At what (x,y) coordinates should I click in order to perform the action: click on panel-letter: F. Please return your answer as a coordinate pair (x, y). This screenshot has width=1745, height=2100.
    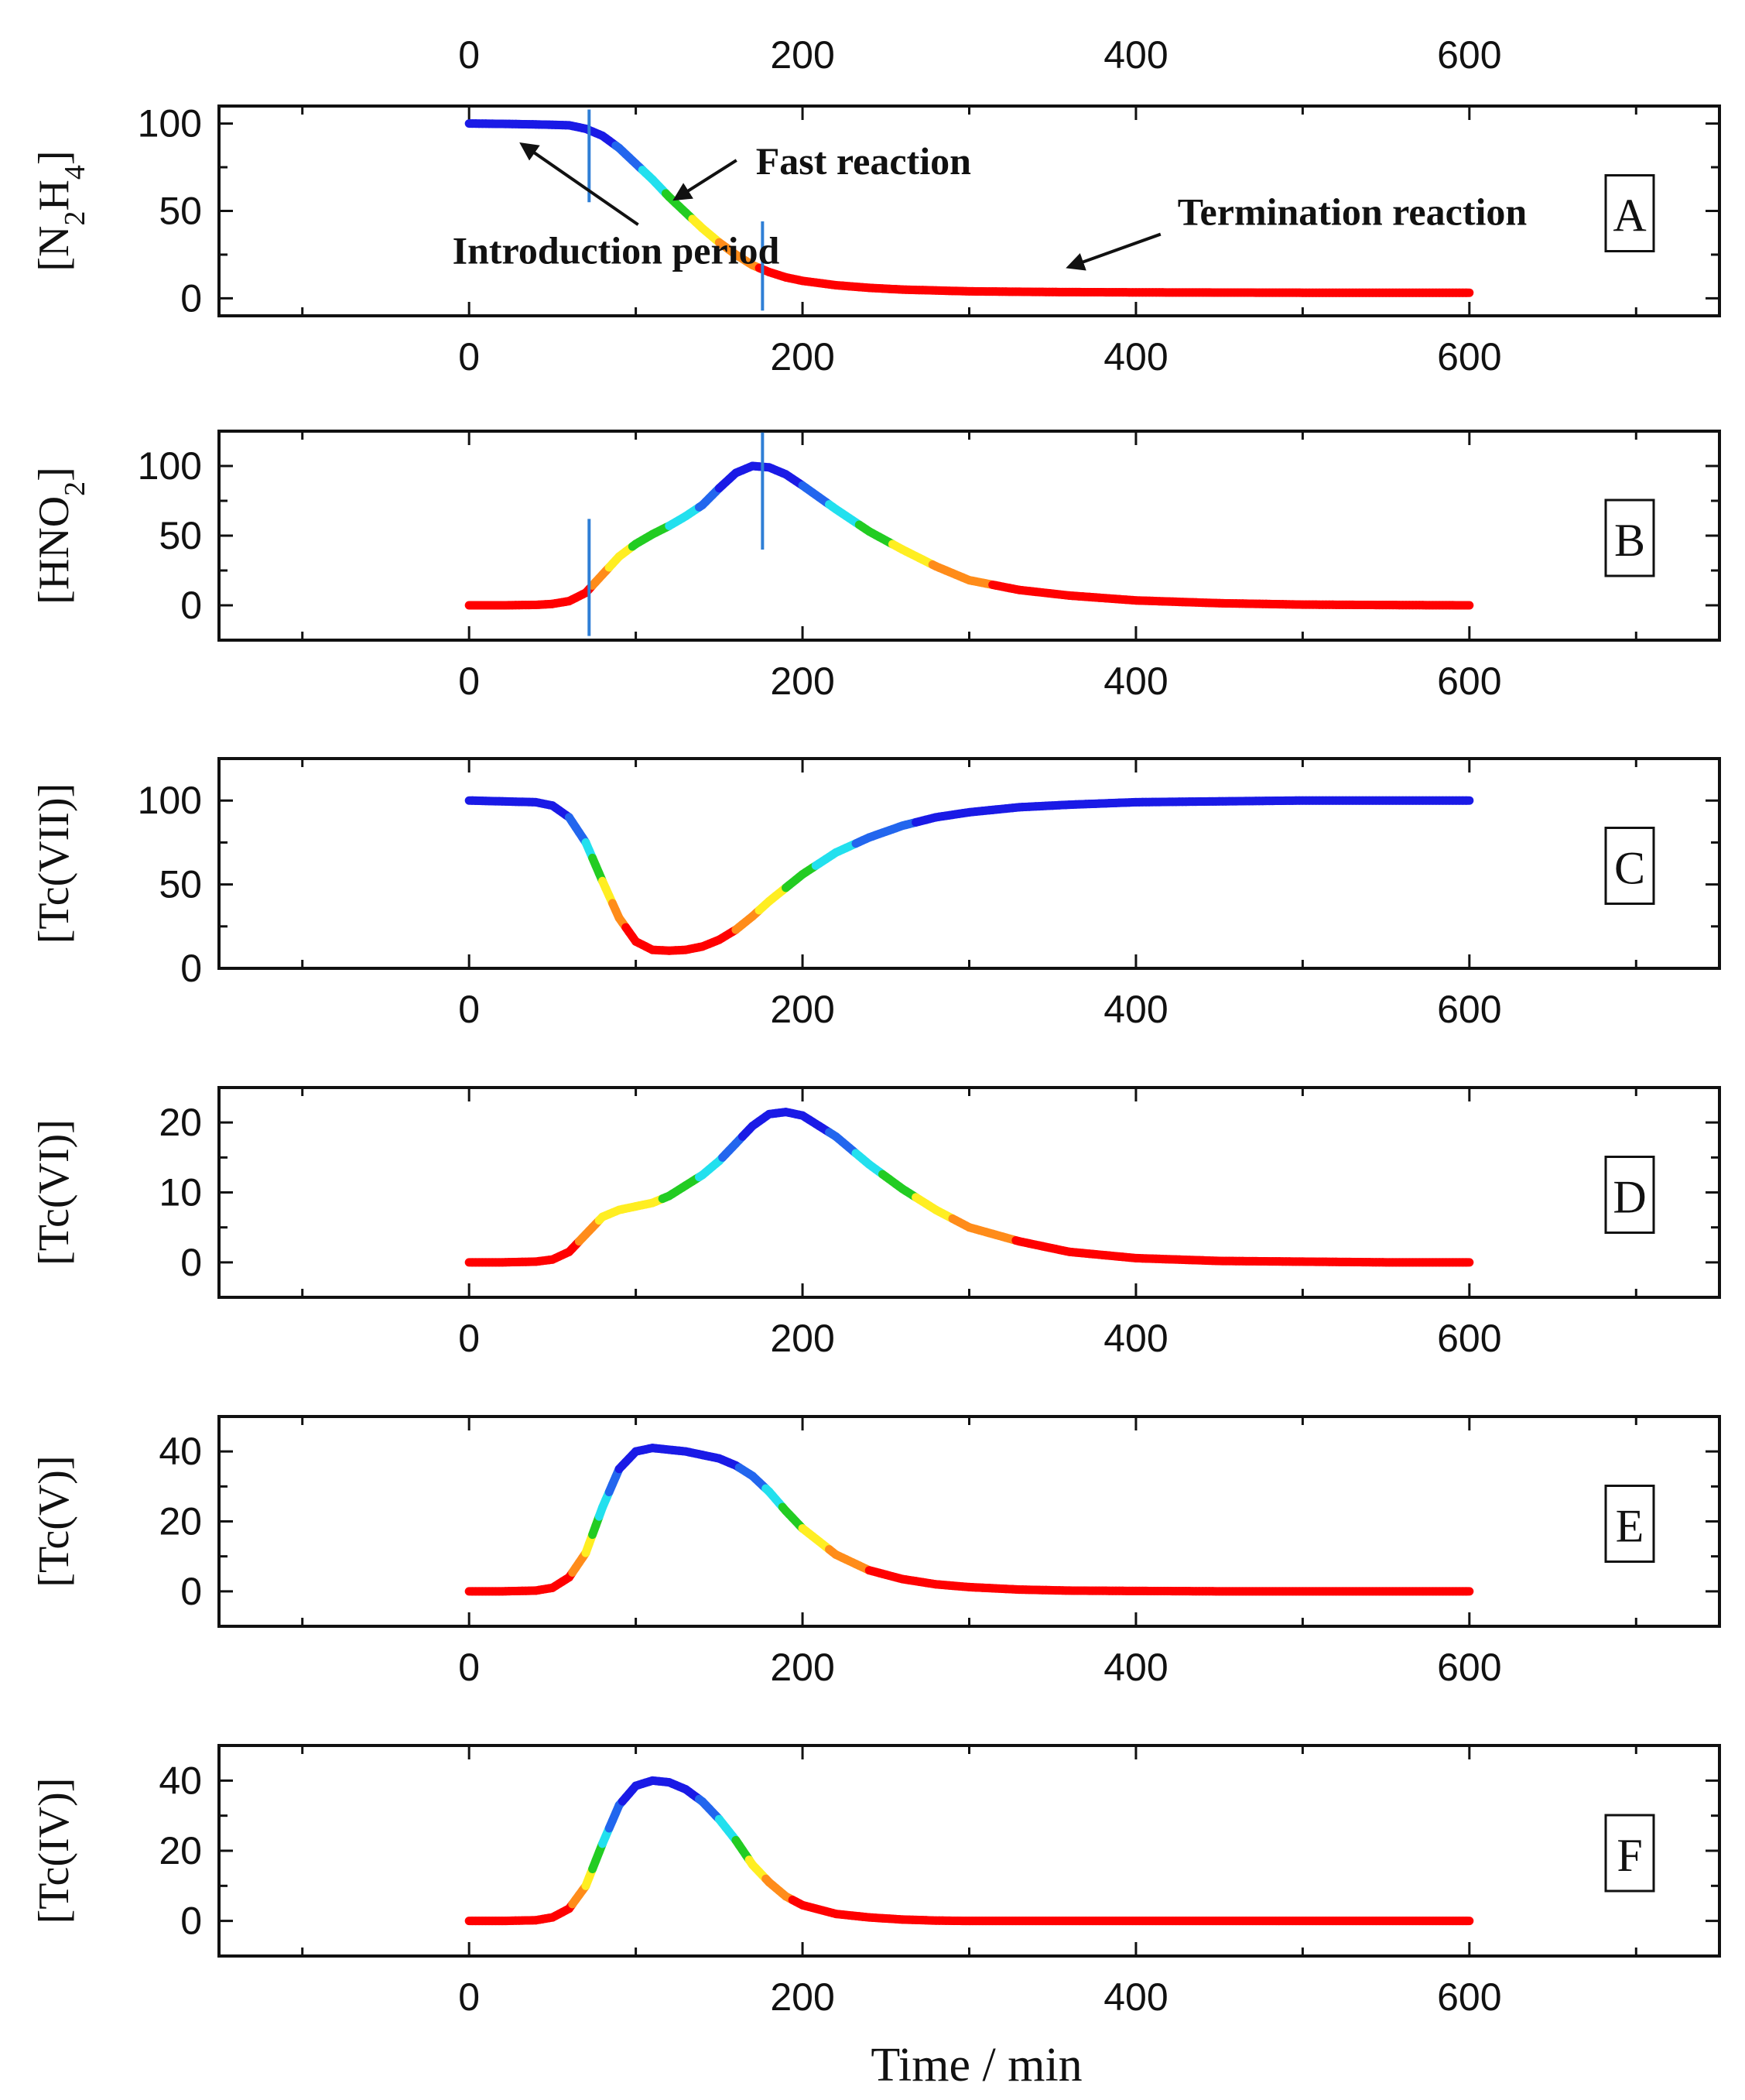
    Looking at the image, I should click on (1630, 1855).